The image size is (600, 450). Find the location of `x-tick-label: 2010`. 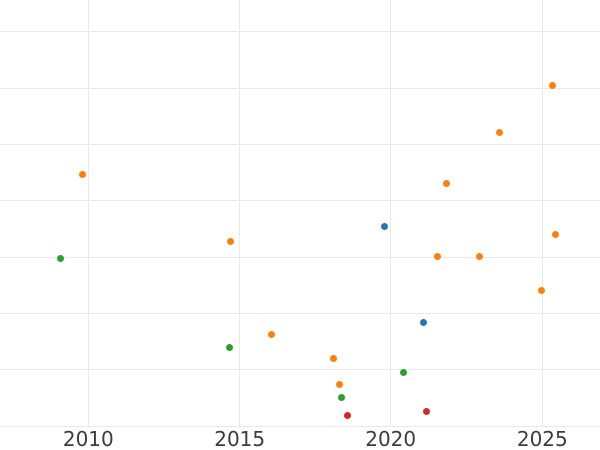

x-tick-label: 2010 is located at coordinates (88, 438).